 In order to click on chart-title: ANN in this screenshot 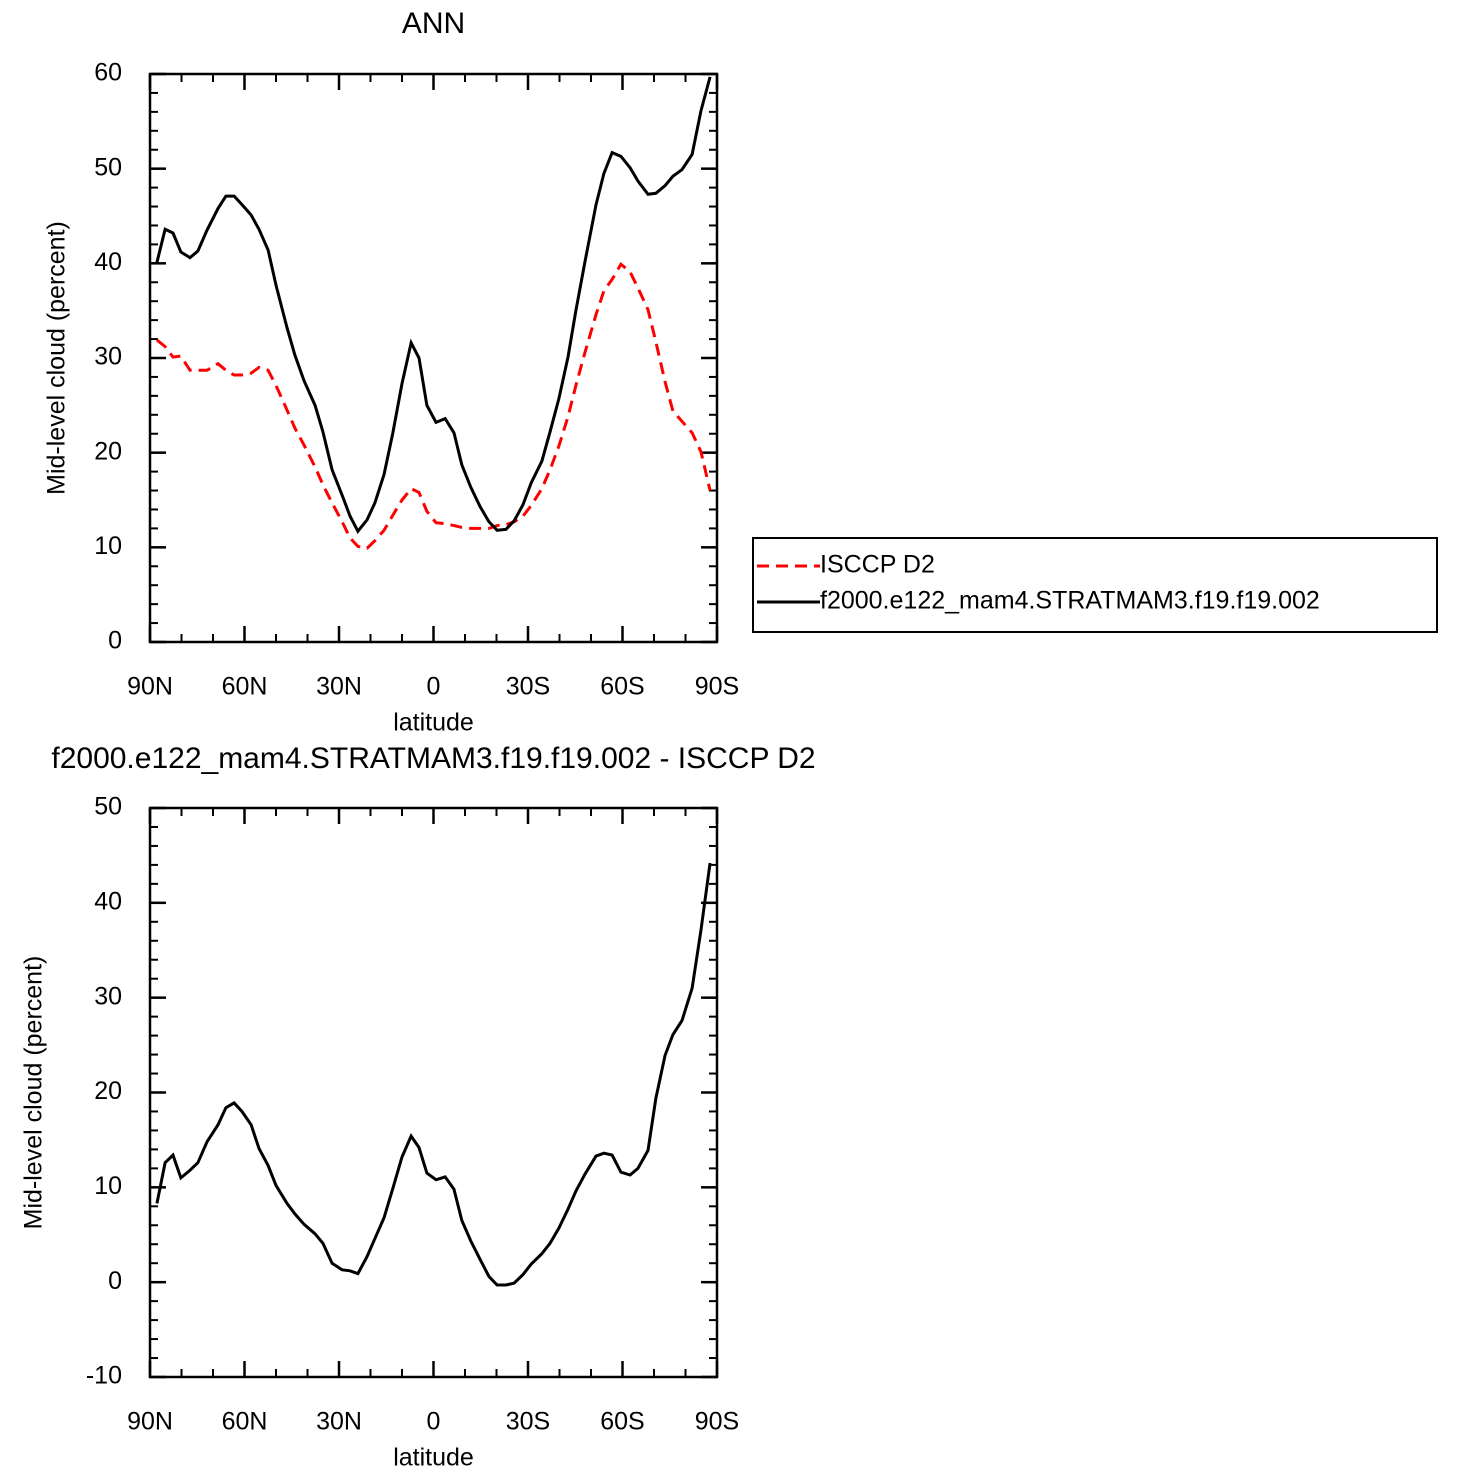, I will do `click(433, 23)`.